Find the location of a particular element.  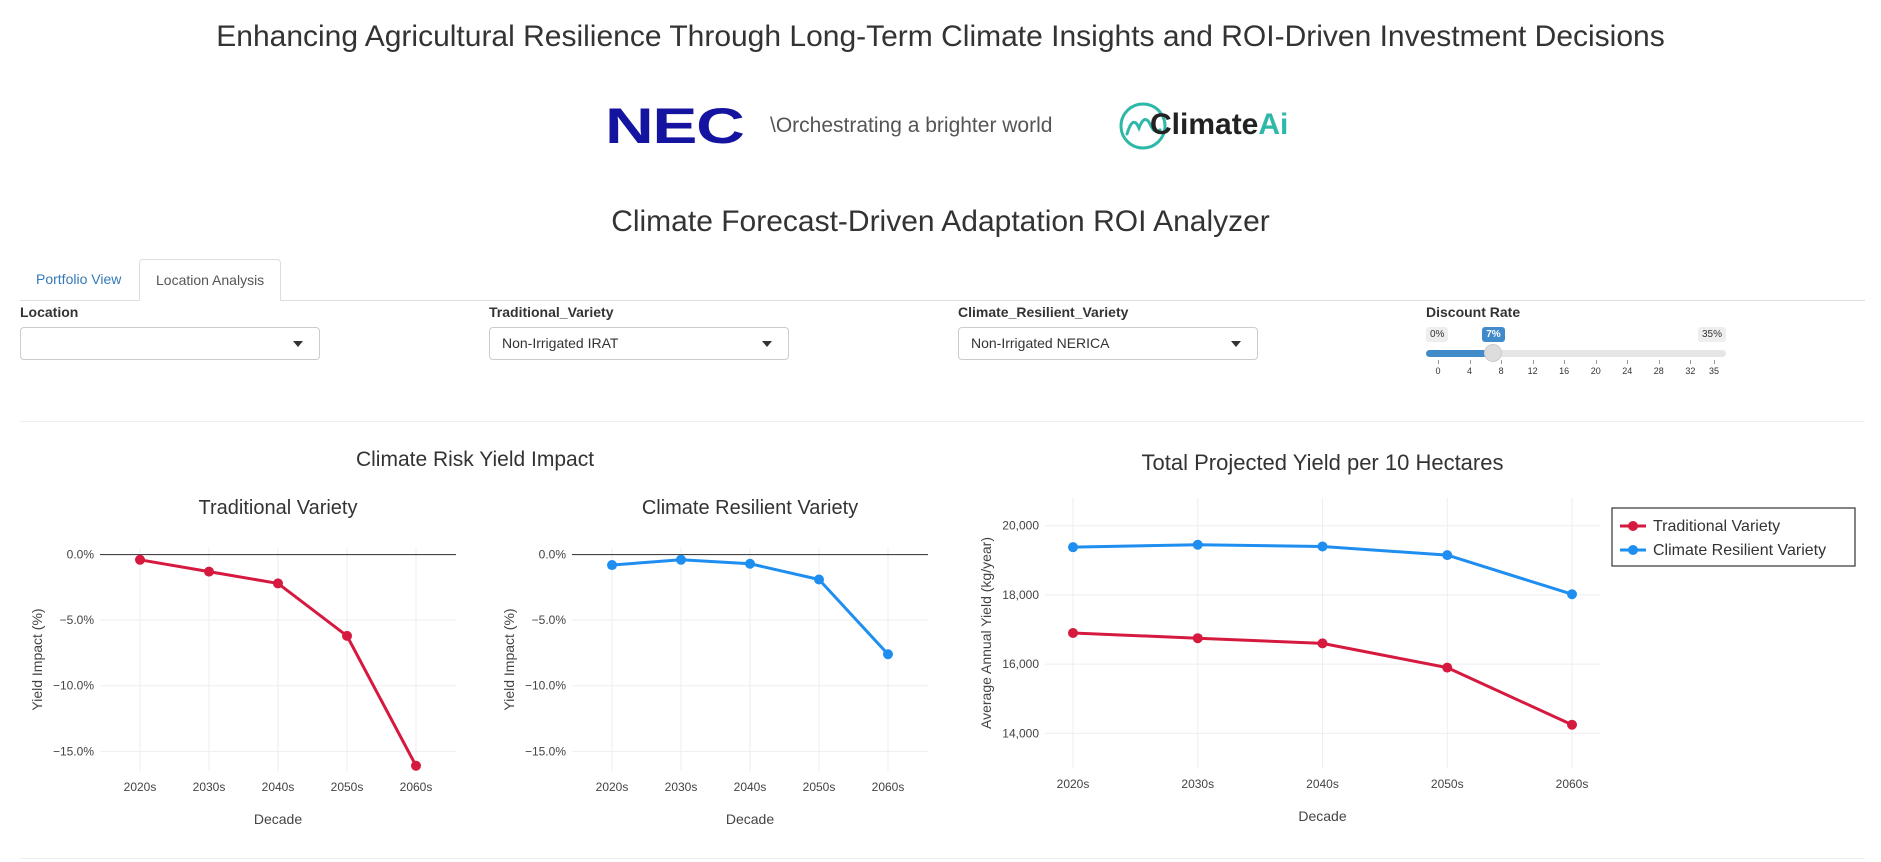

chart-title: Climate Resilient Variety is located at coordinates (750, 508).